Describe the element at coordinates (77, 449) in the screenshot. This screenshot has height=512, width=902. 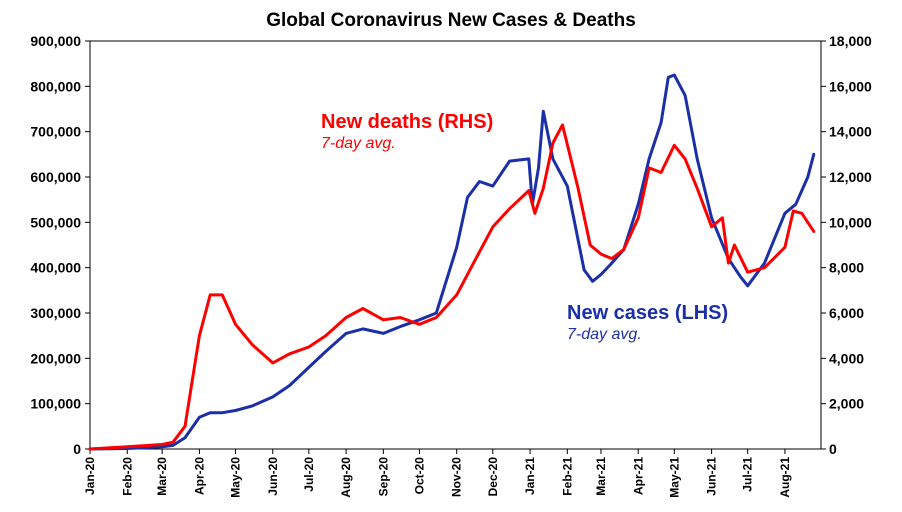
I see `left-tick-label: 0` at that location.